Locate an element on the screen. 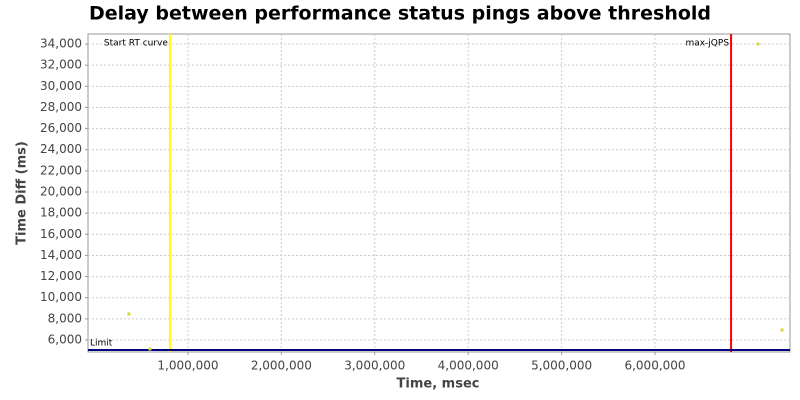  y-tick-label: 30,000 is located at coordinates (61, 86).